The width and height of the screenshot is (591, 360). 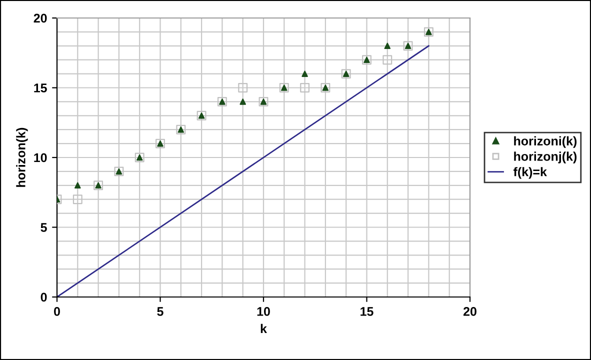 What do you see at coordinates (40, 157) in the screenshot?
I see `y-tick-label: 10` at bounding box center [40, 157].